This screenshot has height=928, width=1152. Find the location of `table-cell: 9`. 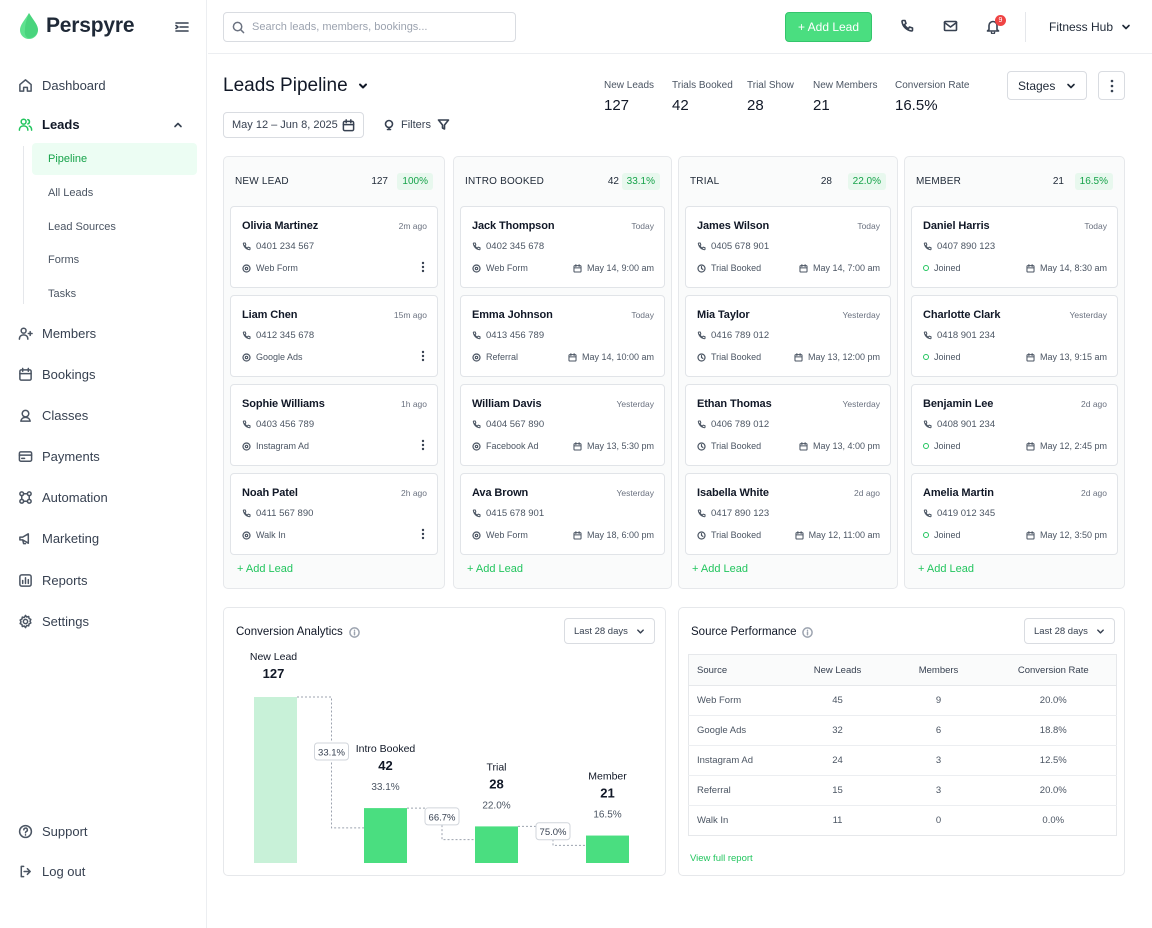

table-cell: 9 is located at coordinates (938, 700).